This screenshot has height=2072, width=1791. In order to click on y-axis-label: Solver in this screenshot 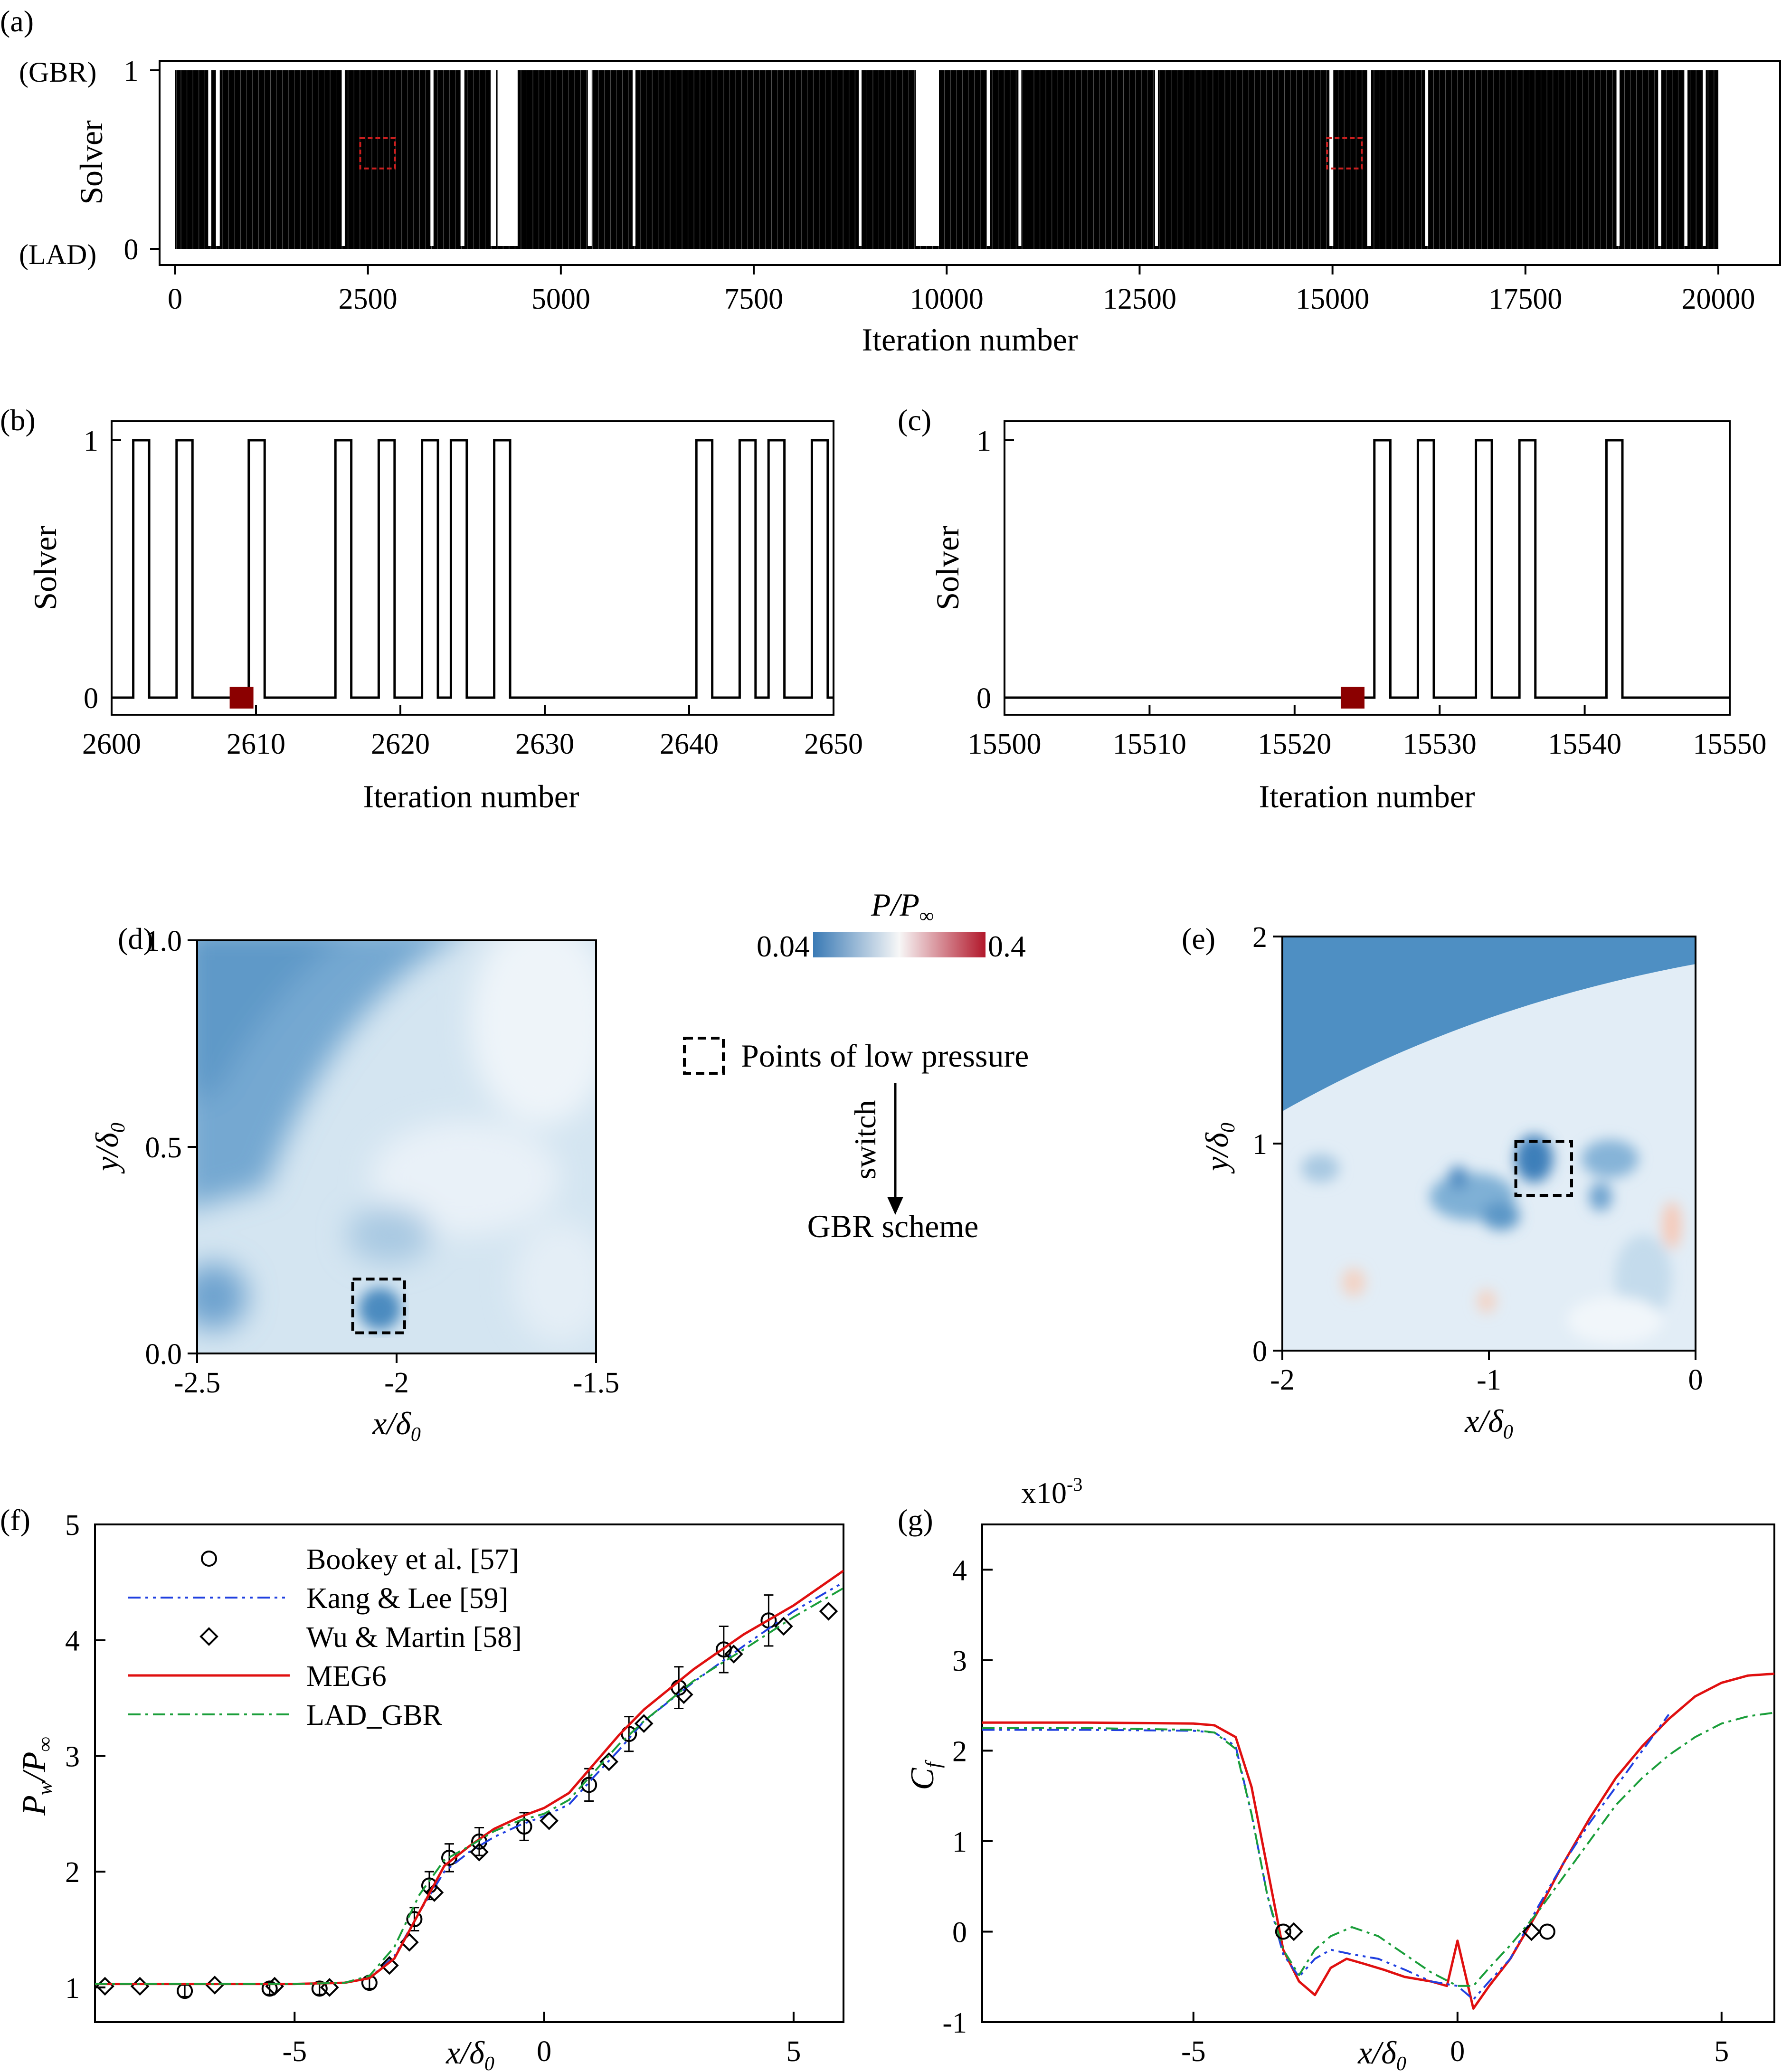, I will do `click(45, 568)`.